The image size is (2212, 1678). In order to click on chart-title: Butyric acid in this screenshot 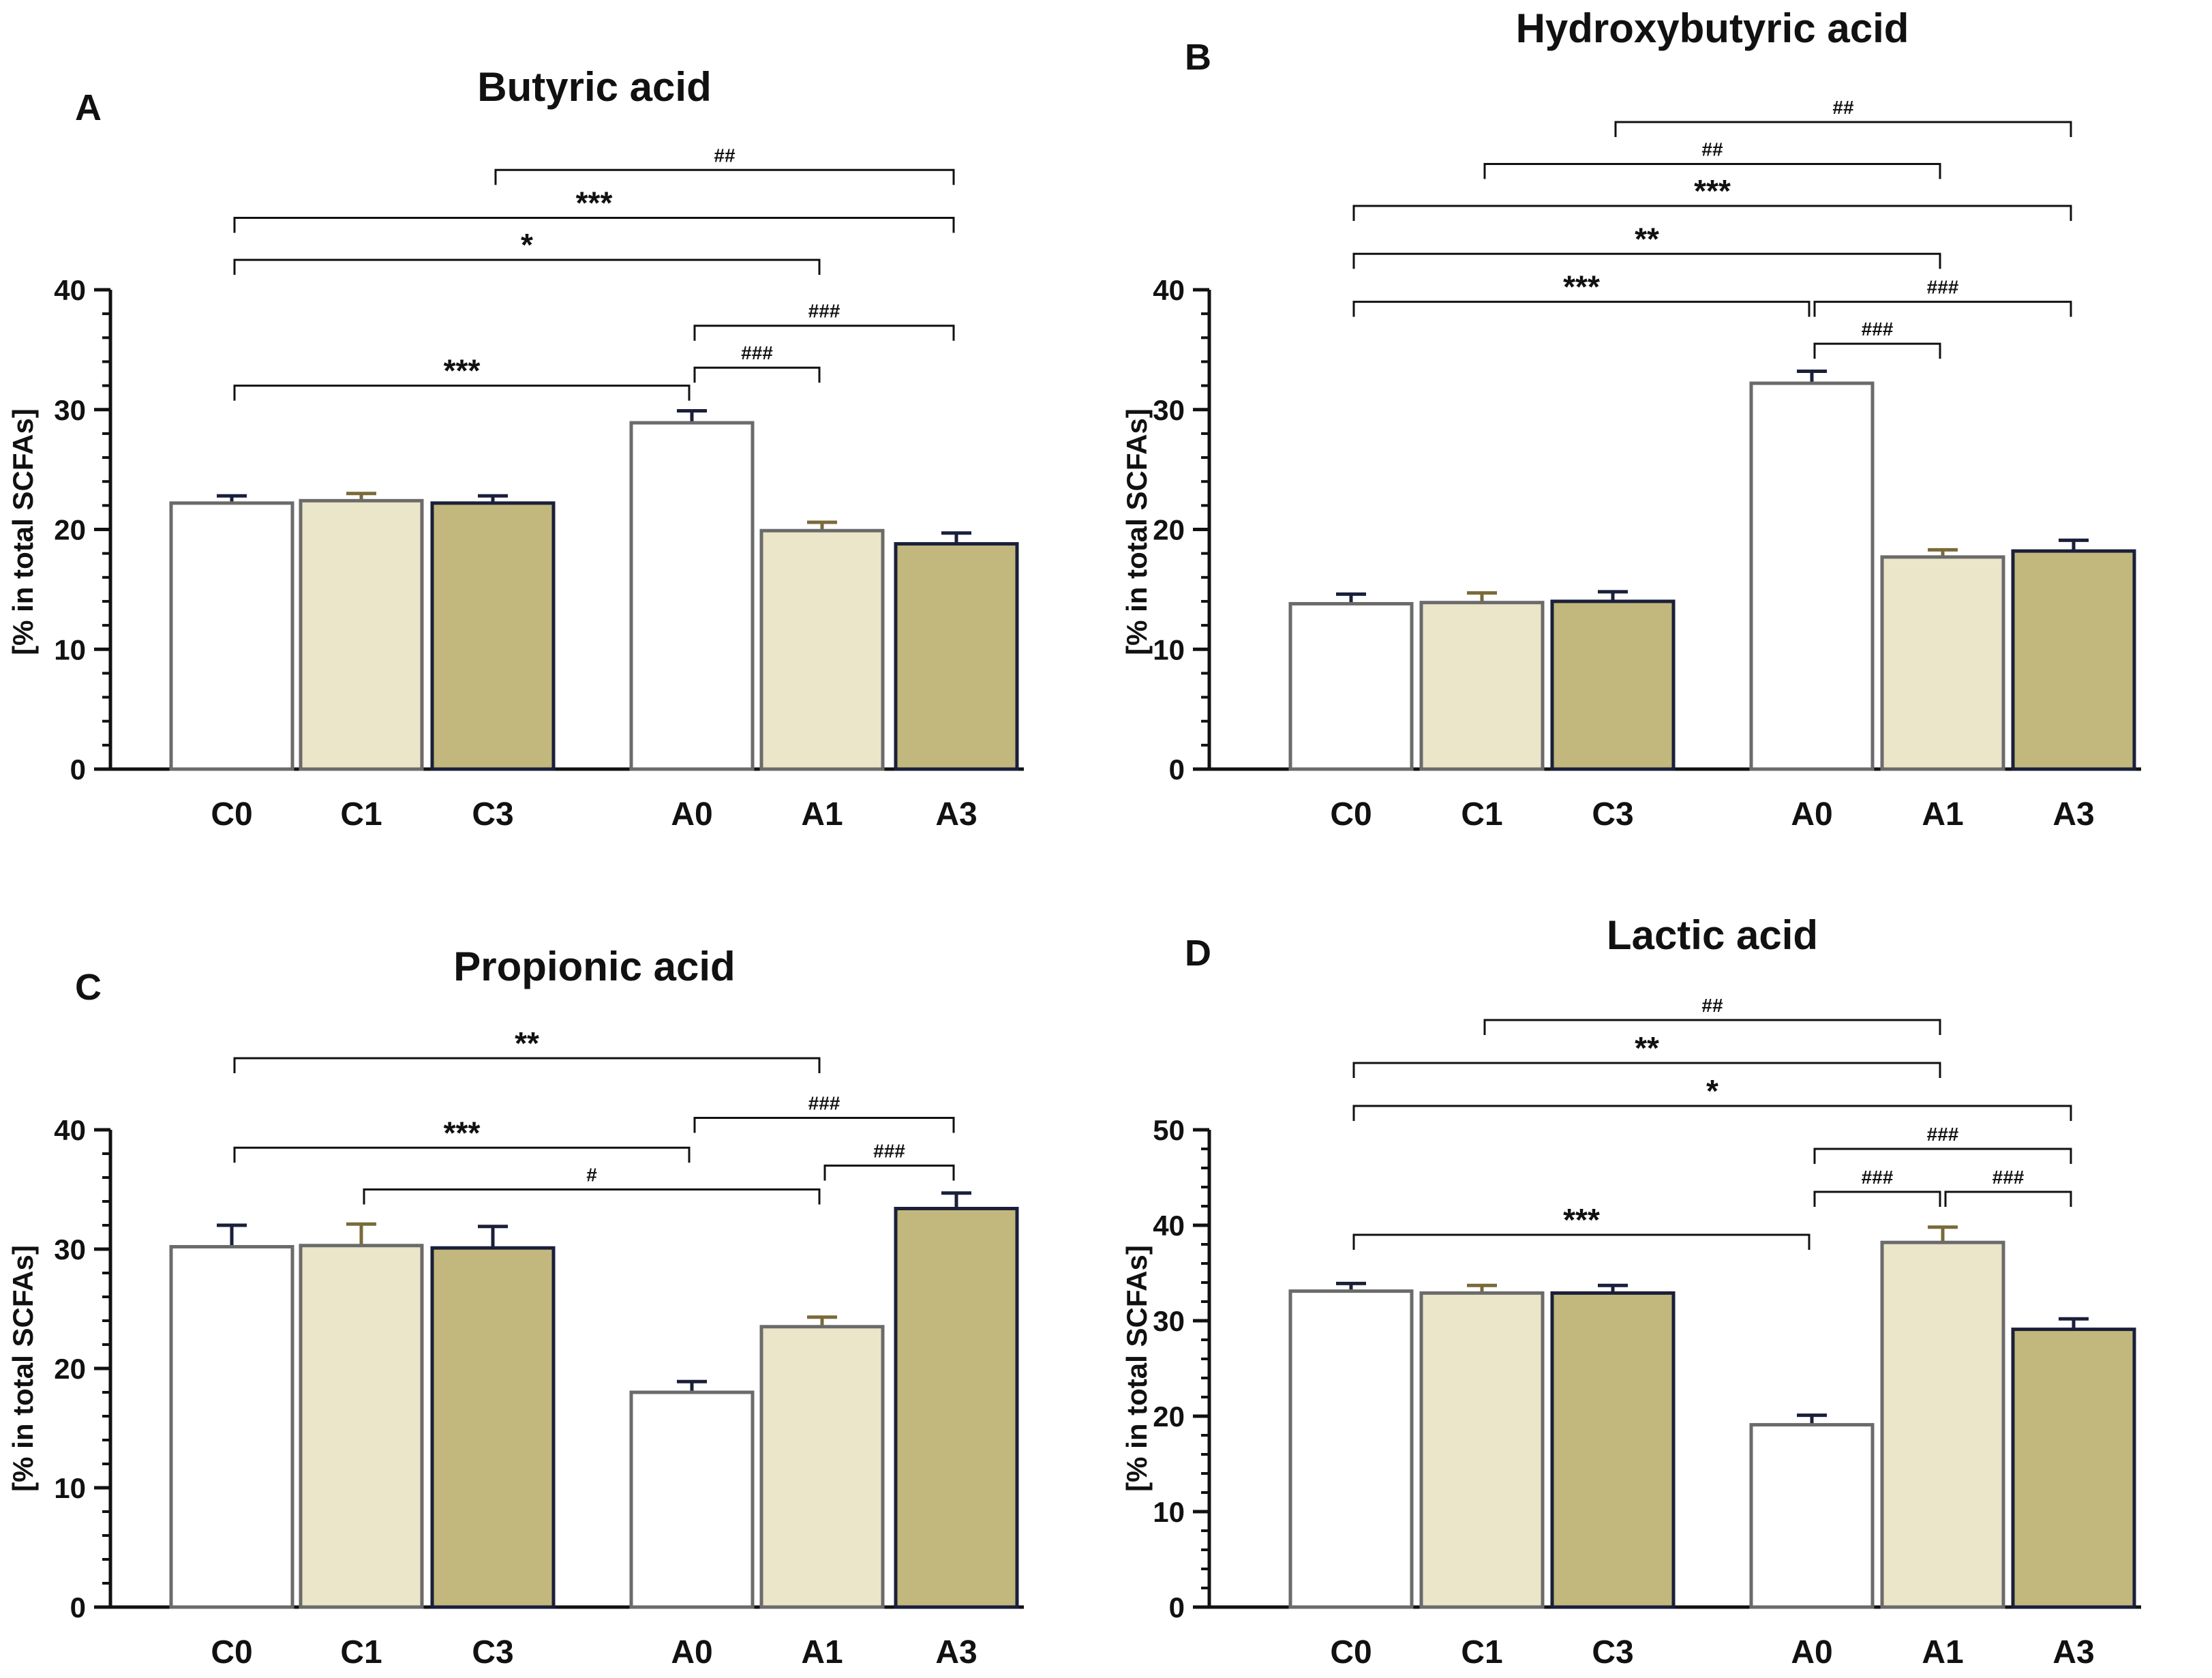, I will do `click(594, 87)`.